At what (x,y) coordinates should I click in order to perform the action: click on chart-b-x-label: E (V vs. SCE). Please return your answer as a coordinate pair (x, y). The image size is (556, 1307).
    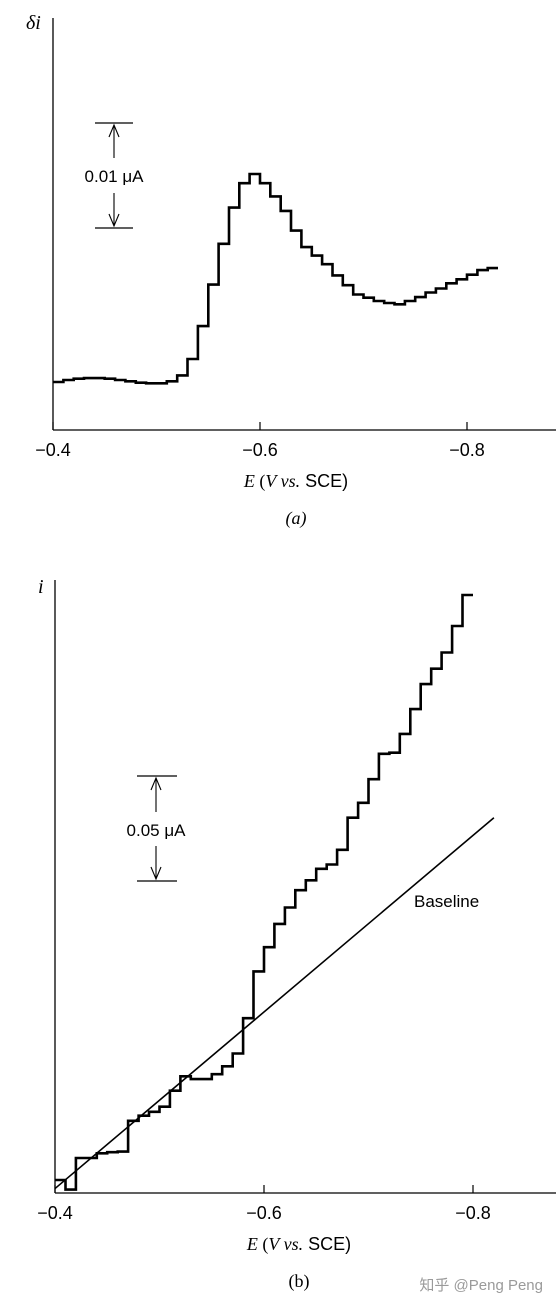
    Looking at the image, I should click on (298, 1244).